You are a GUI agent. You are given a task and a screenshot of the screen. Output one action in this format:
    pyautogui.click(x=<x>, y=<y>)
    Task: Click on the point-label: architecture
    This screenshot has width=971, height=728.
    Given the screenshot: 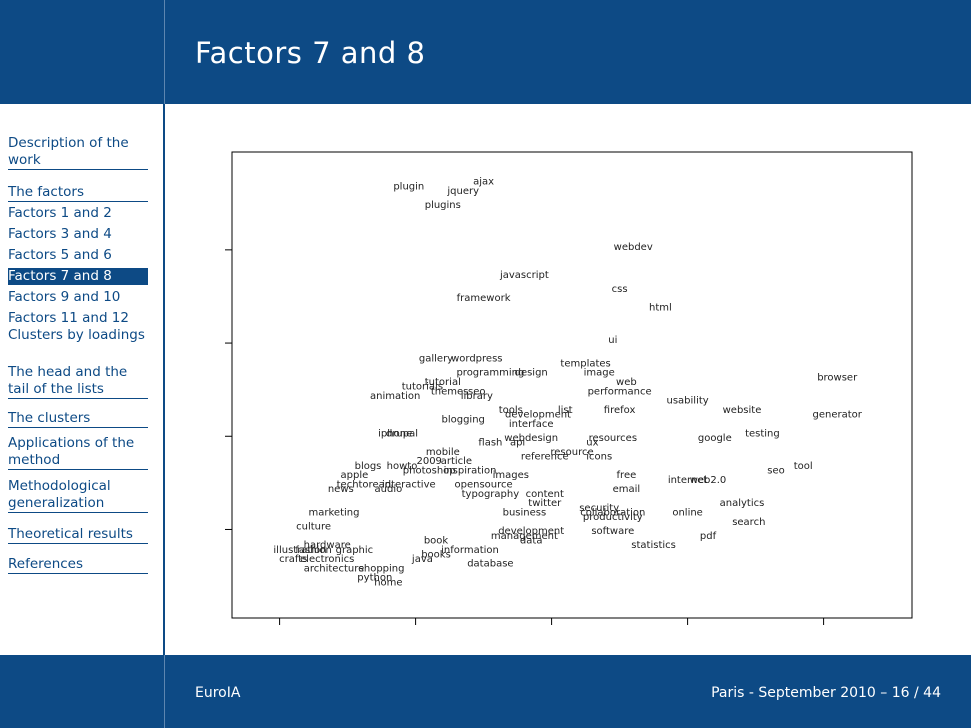 What is the action you would take?
    pyautogui.click(x=334, y=568)
    